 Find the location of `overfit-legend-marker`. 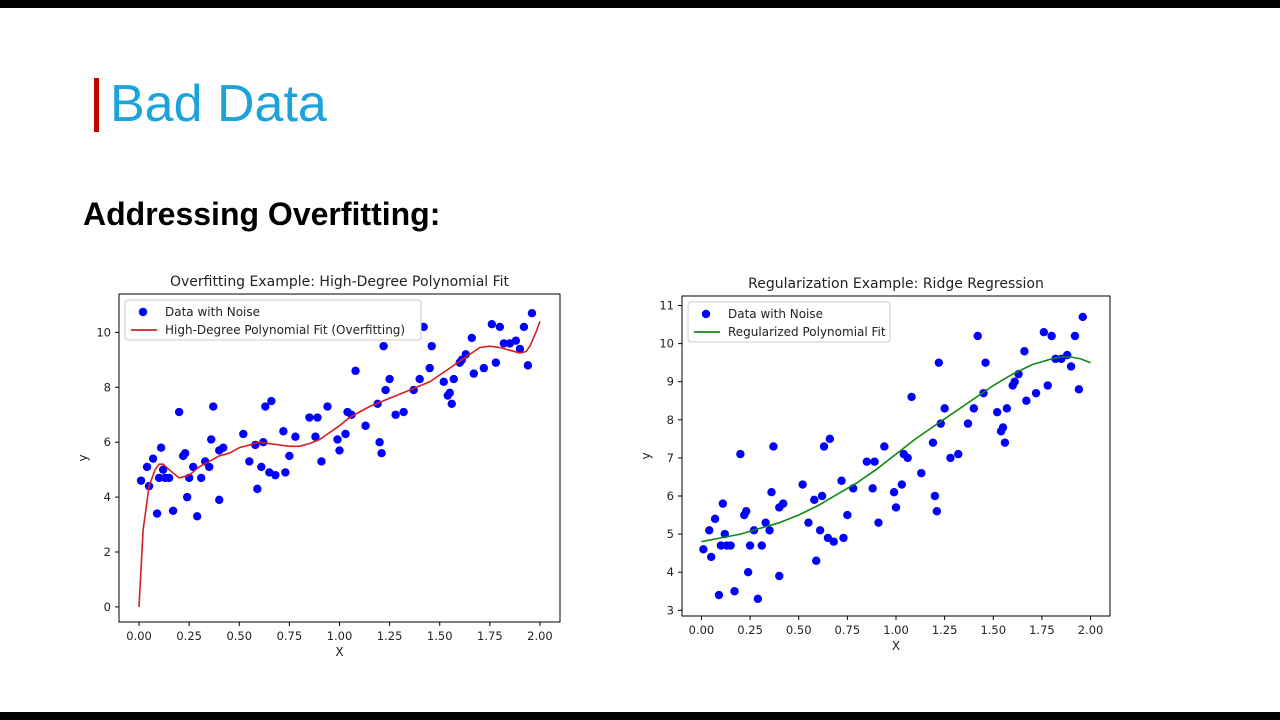

overfit-legend-marker is located at coordinates (143, 312).